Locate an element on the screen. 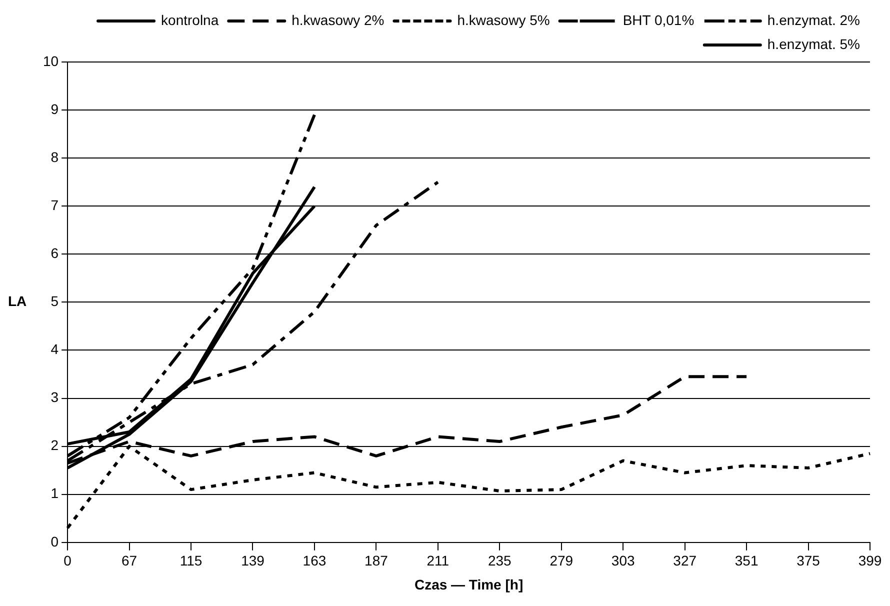 Image resolution: width=890 pixels, height=606 pixels. y-tick-label: 4 is located at coordinates (54, 349).